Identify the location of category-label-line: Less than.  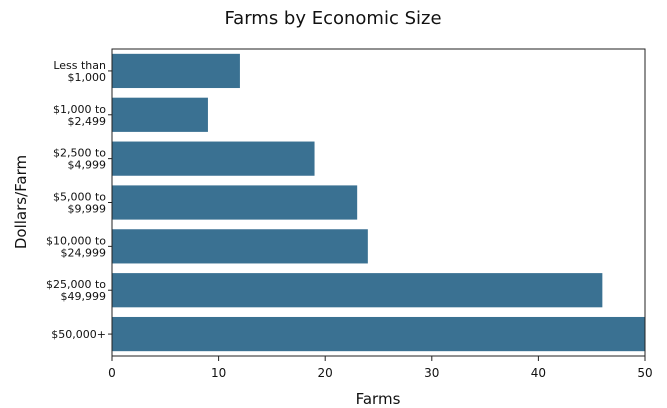
(79, 65).